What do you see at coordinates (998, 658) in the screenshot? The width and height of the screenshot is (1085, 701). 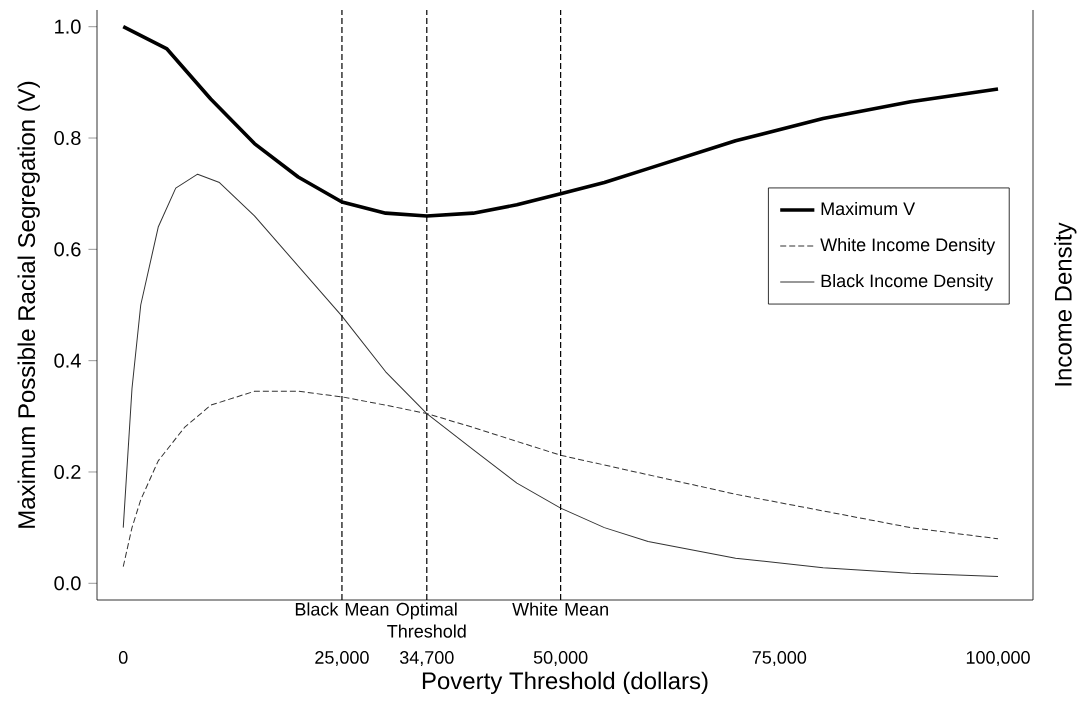 I see `x-tick-label: 100,000` at bounding box center [998, 658].